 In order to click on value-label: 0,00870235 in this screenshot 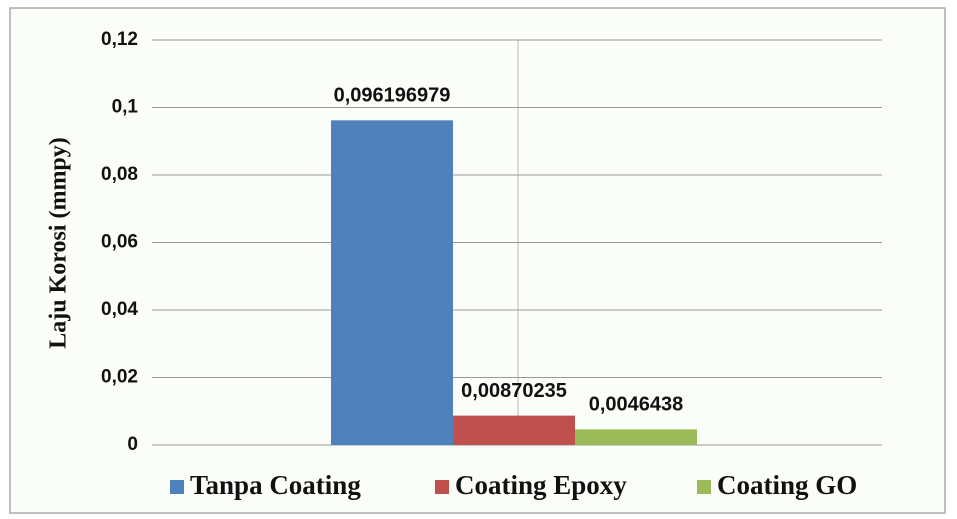, I will do `click(514, 391)`.